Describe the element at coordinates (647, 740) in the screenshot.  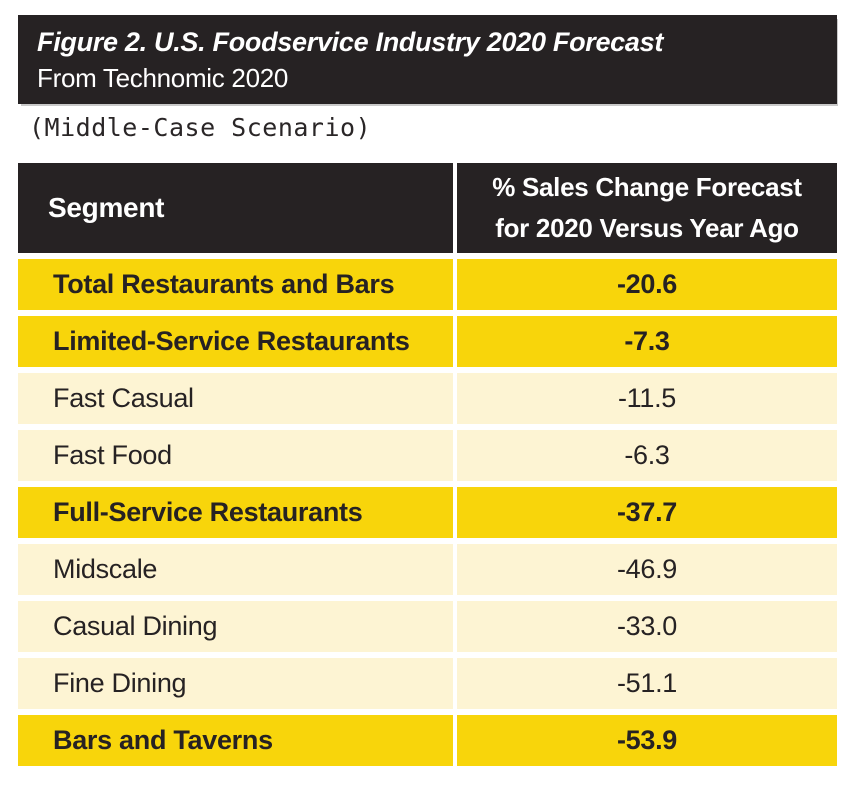
I see `value-cell: -53.9` at that location.